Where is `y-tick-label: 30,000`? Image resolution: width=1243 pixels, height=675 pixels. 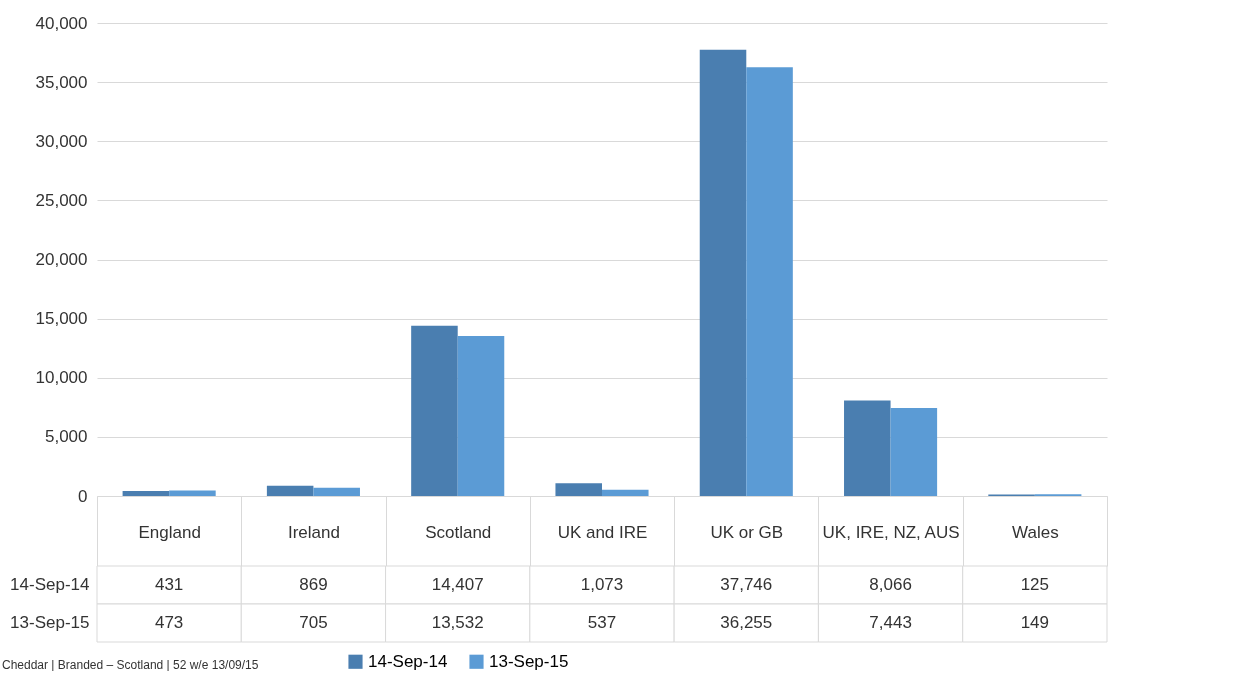 y-tick-label: 30,000 is located at coordinates (61, 141).